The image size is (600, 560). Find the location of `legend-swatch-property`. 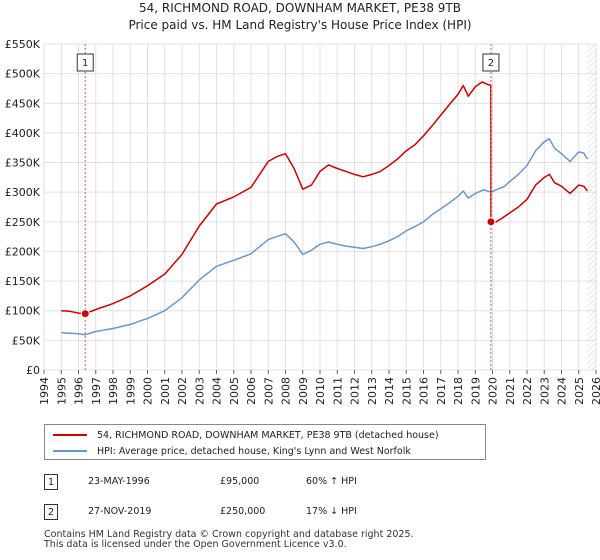

legend-swatch-property is located at coordinates (70, 435).